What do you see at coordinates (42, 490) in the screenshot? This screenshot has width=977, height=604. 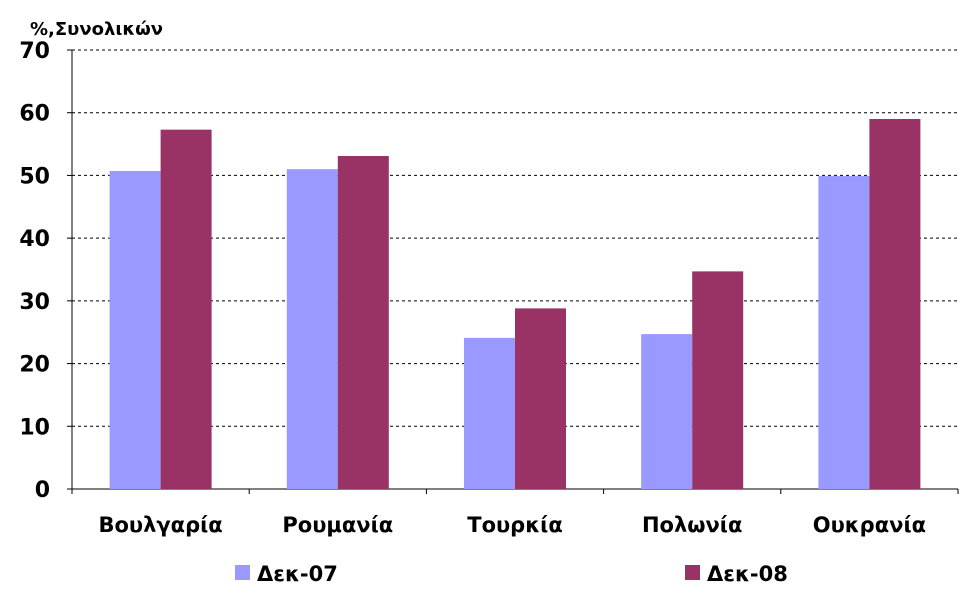 I see `y-tick-label: 0` at bounding box center [42, 490].